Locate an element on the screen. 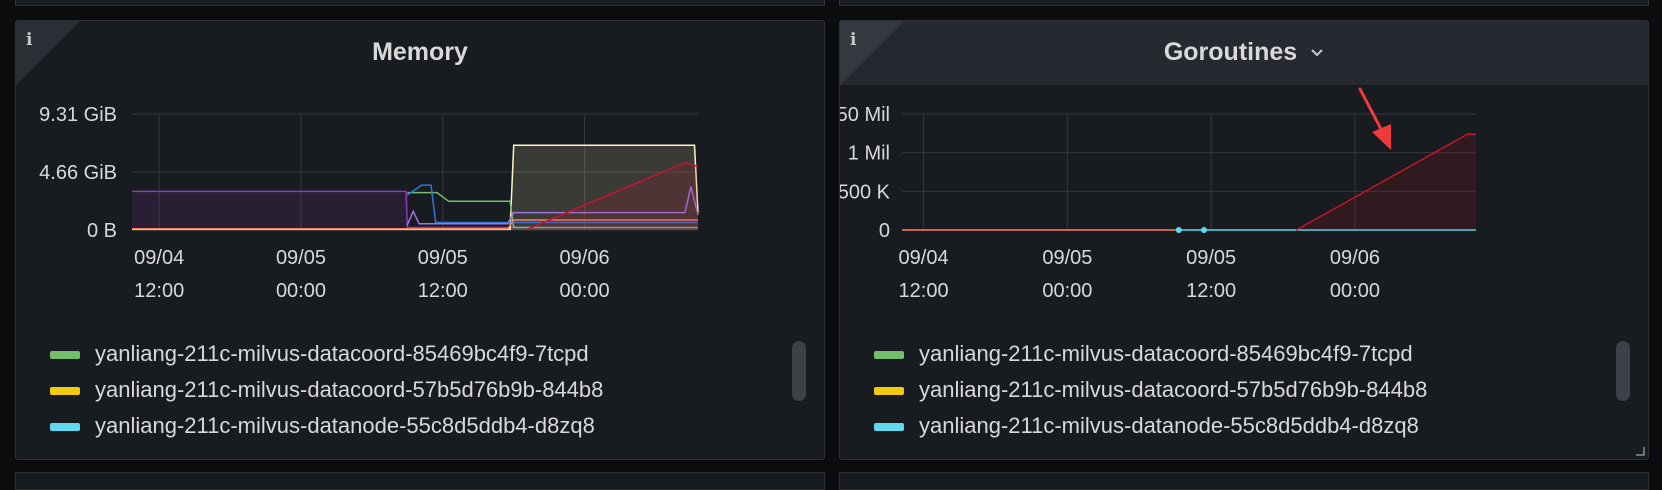 The height and width of the screenshot is (490, 1662). y-tick-label: 500 K is located at coordinates (865, 192).